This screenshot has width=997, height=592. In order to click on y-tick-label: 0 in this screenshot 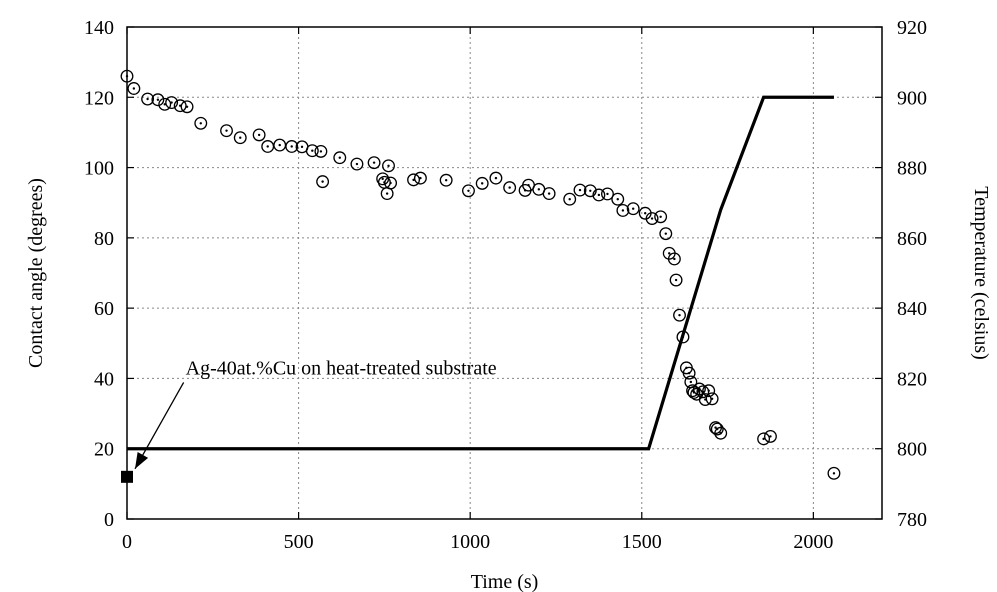, I will do `click(109, 520)`.